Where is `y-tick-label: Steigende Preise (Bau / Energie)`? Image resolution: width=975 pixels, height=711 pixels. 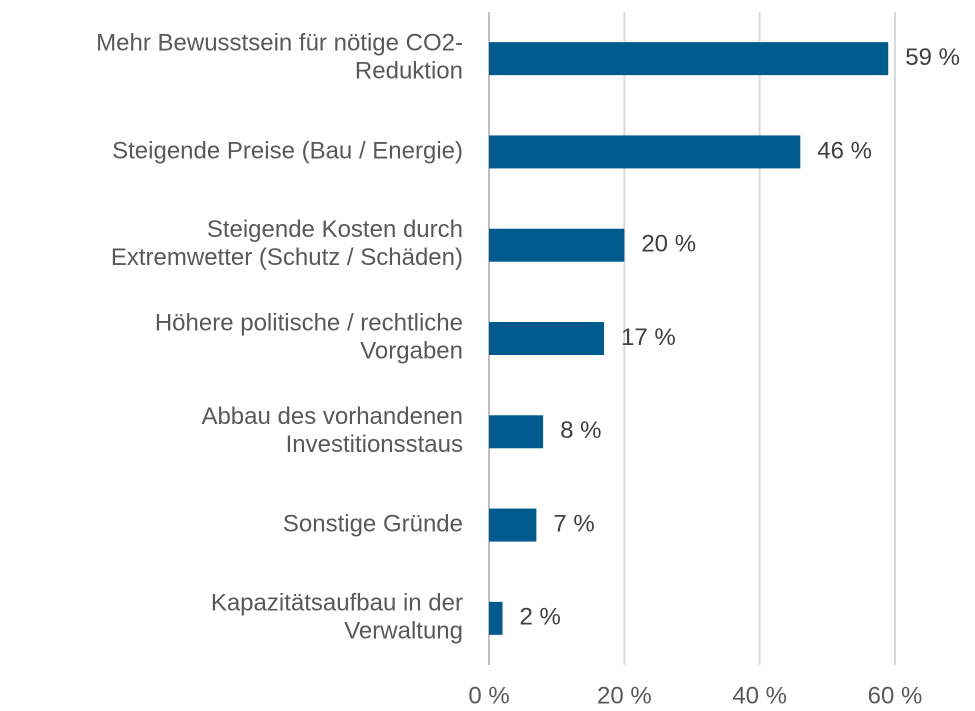
y-tick-label: Steigende Preise (Bau / Energie) is located at coordinates (287, 150).